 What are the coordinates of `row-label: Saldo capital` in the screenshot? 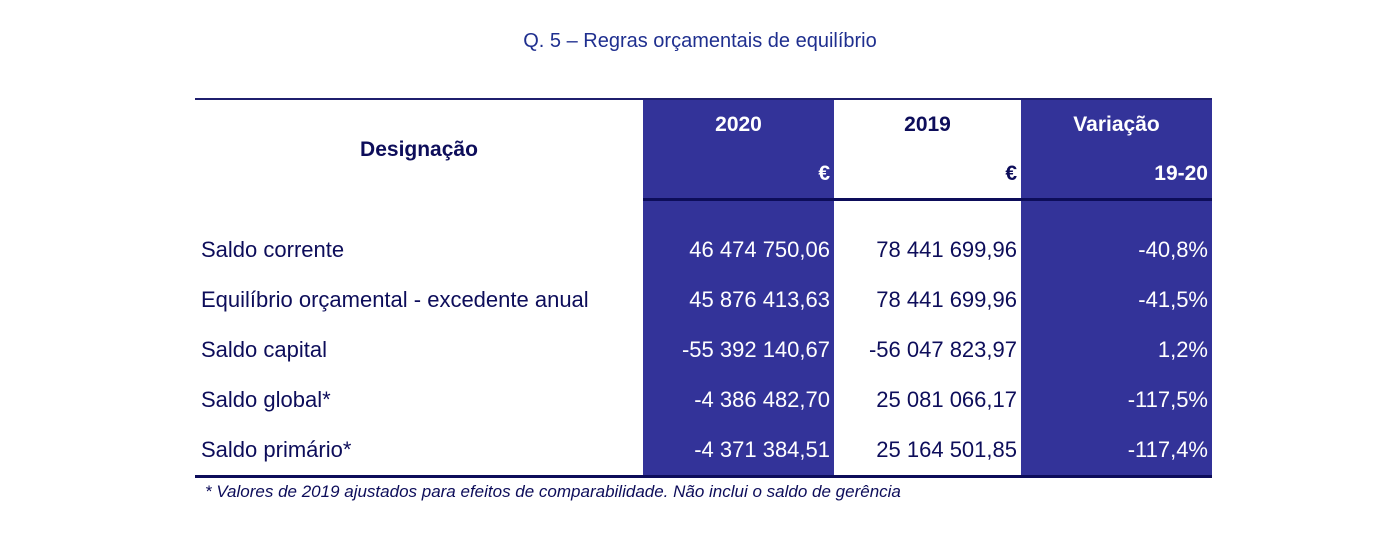 It's located at (264, 349).